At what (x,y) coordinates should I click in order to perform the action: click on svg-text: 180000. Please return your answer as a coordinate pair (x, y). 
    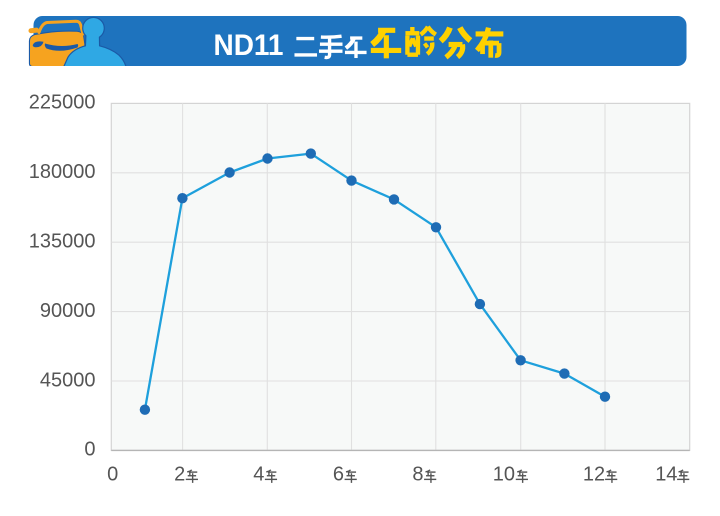
    Looking at the image, I should click on (62, 172).